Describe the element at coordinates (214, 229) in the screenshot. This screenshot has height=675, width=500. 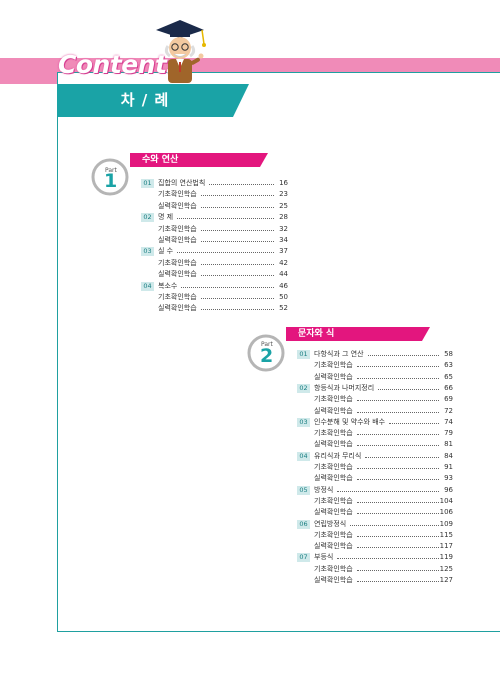
I see `toc-row: 기초확인학습 32` at that location.